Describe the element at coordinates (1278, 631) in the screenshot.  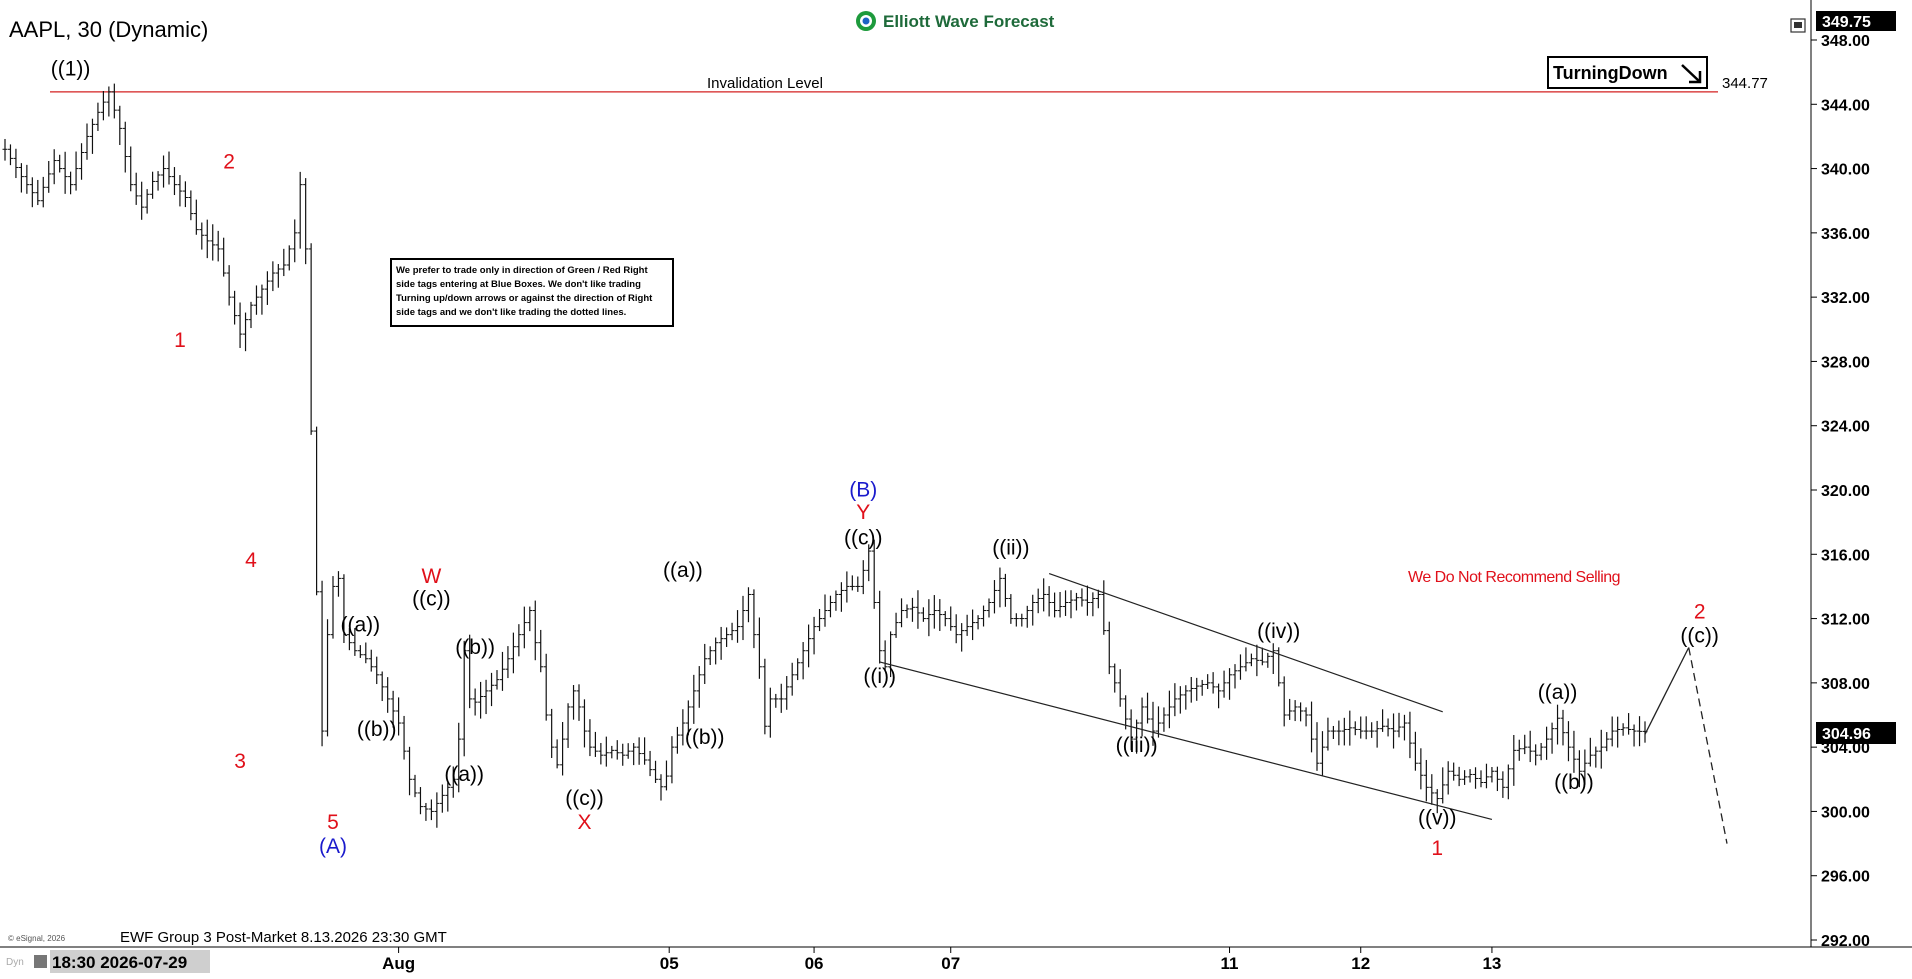
I see `wave-label: ((iv))` at that location.